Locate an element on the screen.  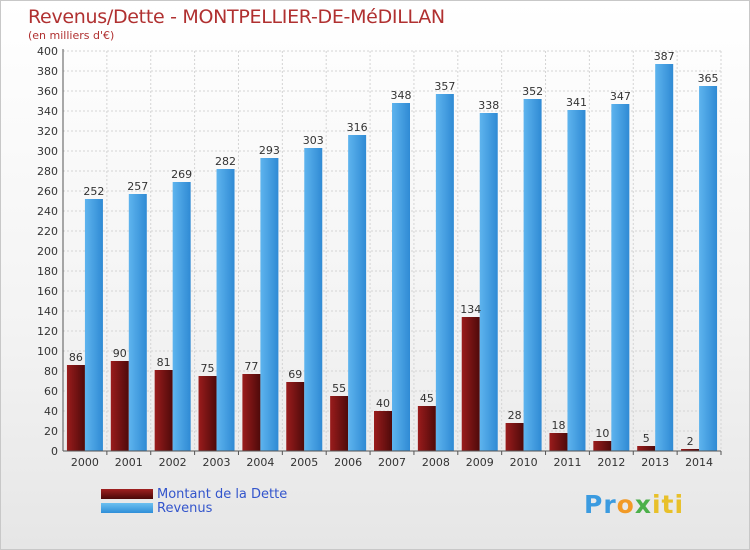
y-tick-label: 400 is located at coordinates (47, 51).